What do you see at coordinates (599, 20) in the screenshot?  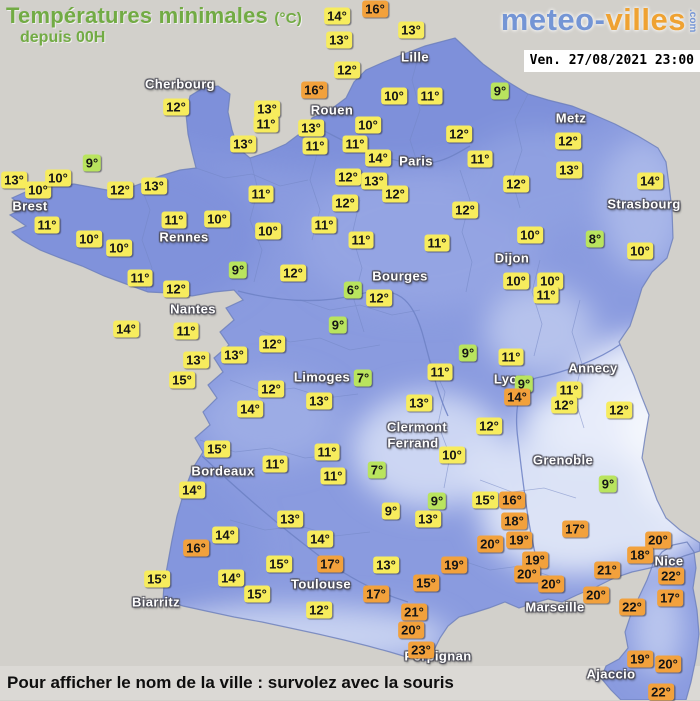 I see `site-logo: meteo- villes .com` at bounding box center [599, 20].